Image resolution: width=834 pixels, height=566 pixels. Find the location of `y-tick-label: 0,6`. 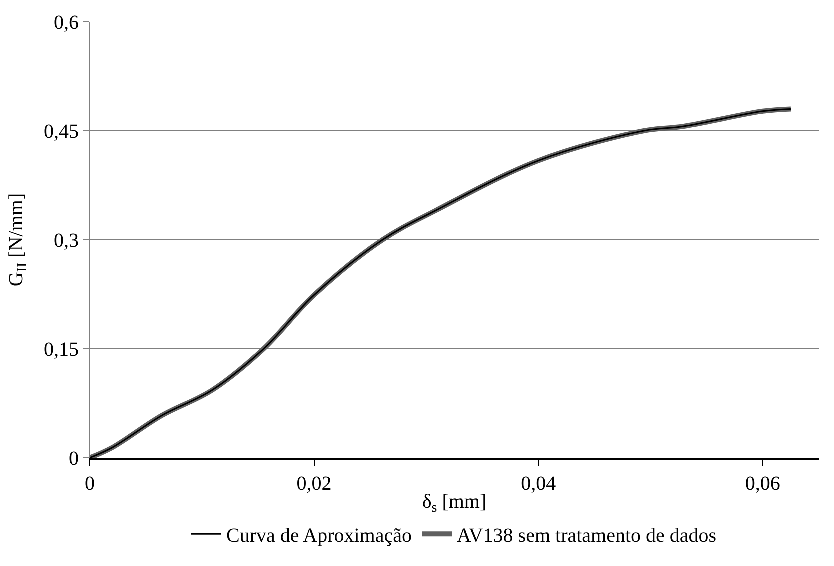

y-tick-label: 0,6 is located at coordinates (66, 23).